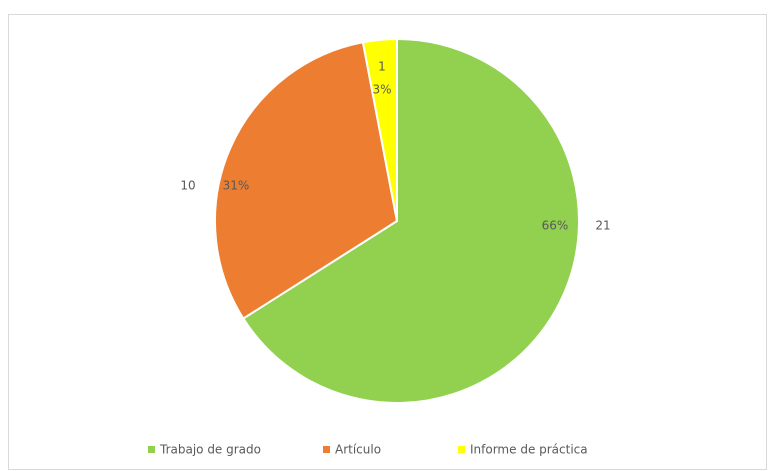 This screenshot has width=770, height=471. Describe the element at coordinates (210, 450) in the screenshot. I see `legend-label: Trabajo de grado` at that location.